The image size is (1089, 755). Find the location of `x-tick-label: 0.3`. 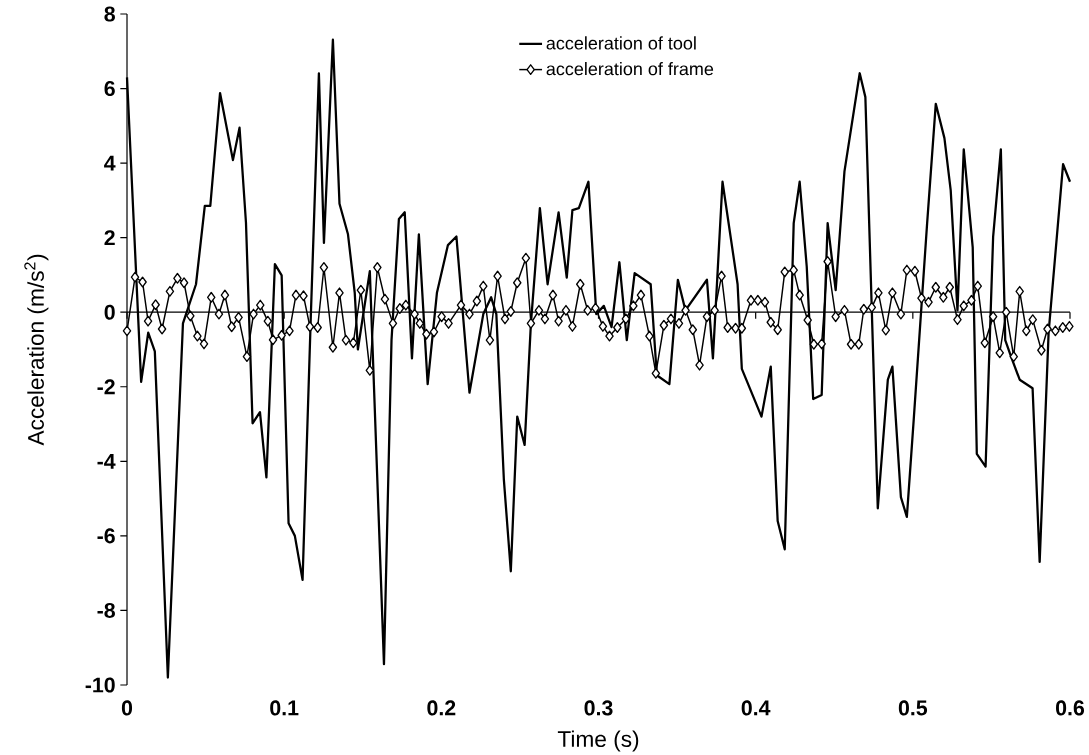

x-tick-label: 0.3 is located at coordinates (598, 708).